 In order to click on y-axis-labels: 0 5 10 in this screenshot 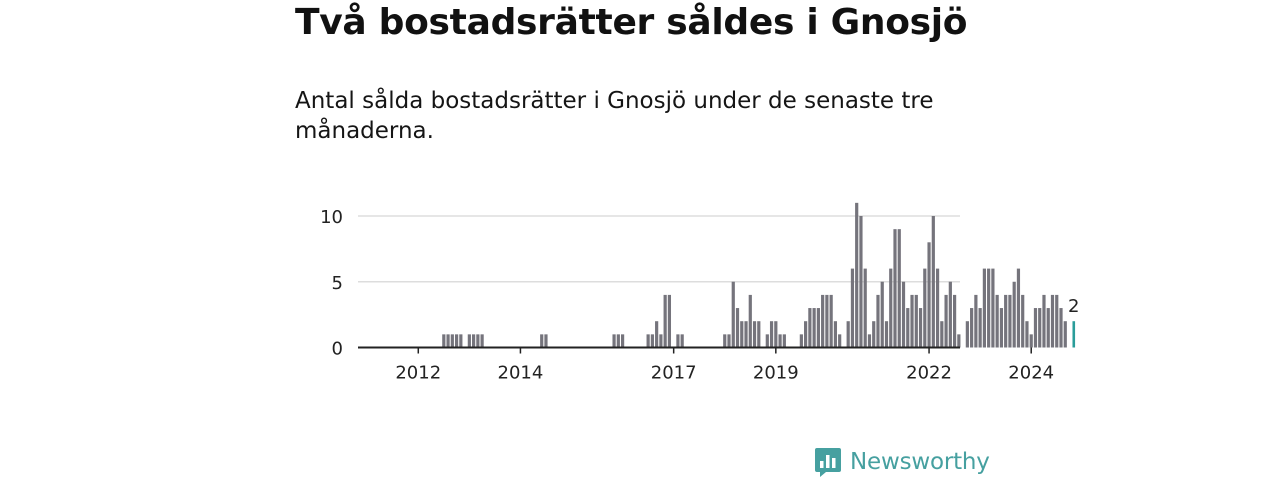, I will do `click(331, 283)`.